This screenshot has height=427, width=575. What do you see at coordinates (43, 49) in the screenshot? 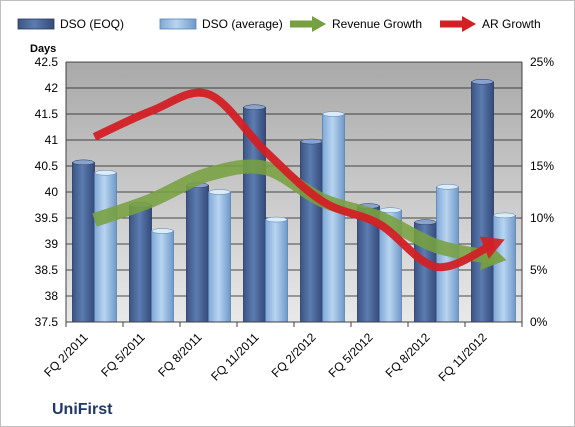
I see `y-axis-title: Days` at bounding box center [43, 49].